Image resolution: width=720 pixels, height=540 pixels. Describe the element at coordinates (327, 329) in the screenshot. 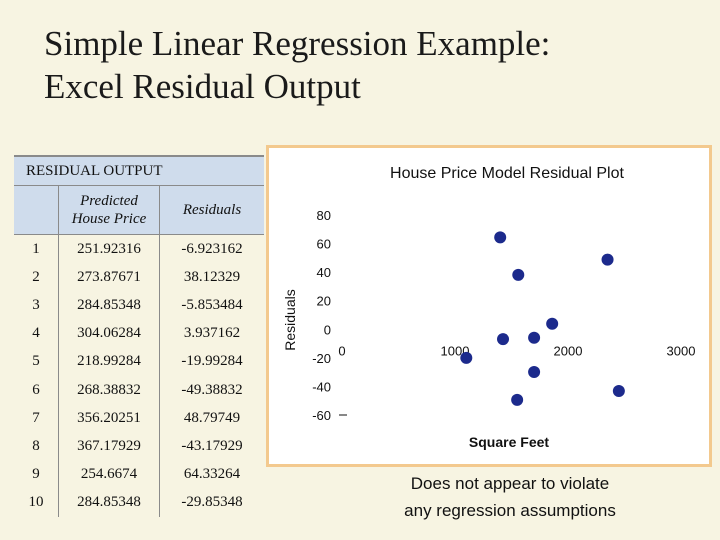

I see `y-tick-label: 0` at that location.